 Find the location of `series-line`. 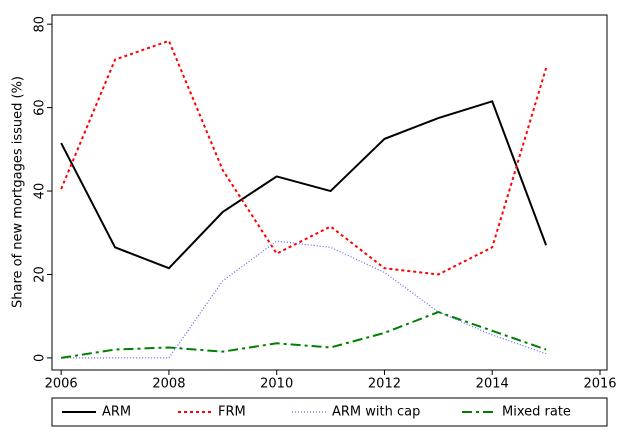

series-line is located at coordinates (304, 334).